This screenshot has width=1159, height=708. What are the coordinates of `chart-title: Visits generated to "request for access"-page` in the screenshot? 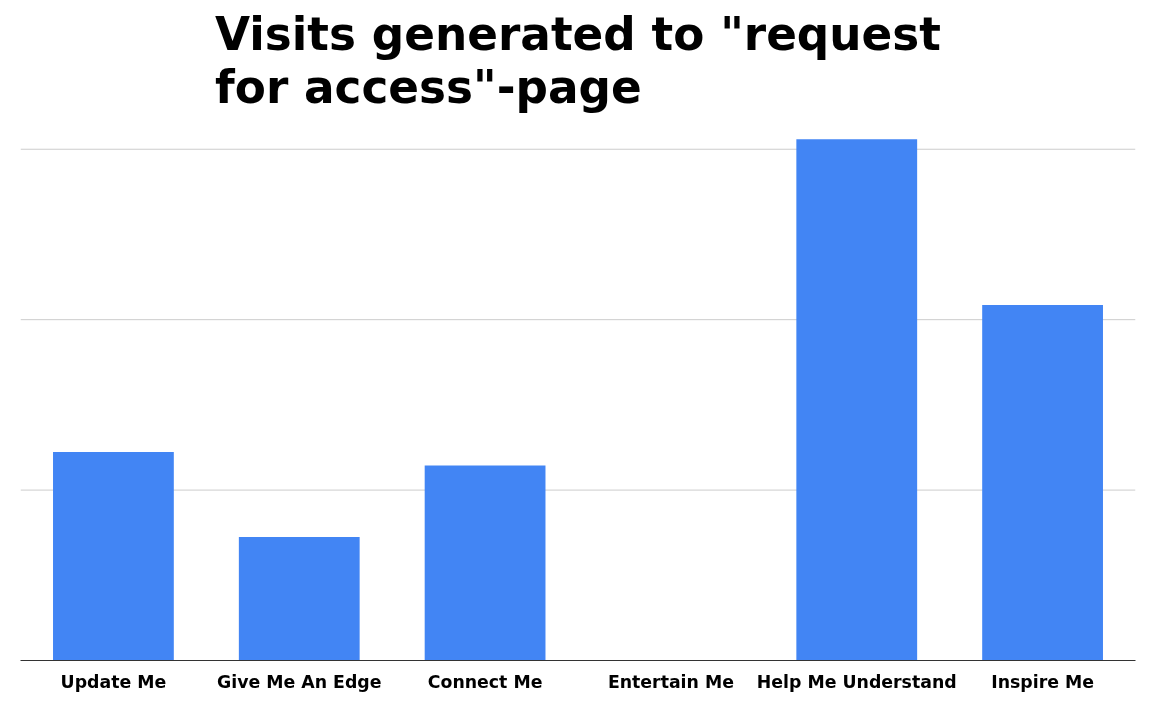 It's located at (578, 60).